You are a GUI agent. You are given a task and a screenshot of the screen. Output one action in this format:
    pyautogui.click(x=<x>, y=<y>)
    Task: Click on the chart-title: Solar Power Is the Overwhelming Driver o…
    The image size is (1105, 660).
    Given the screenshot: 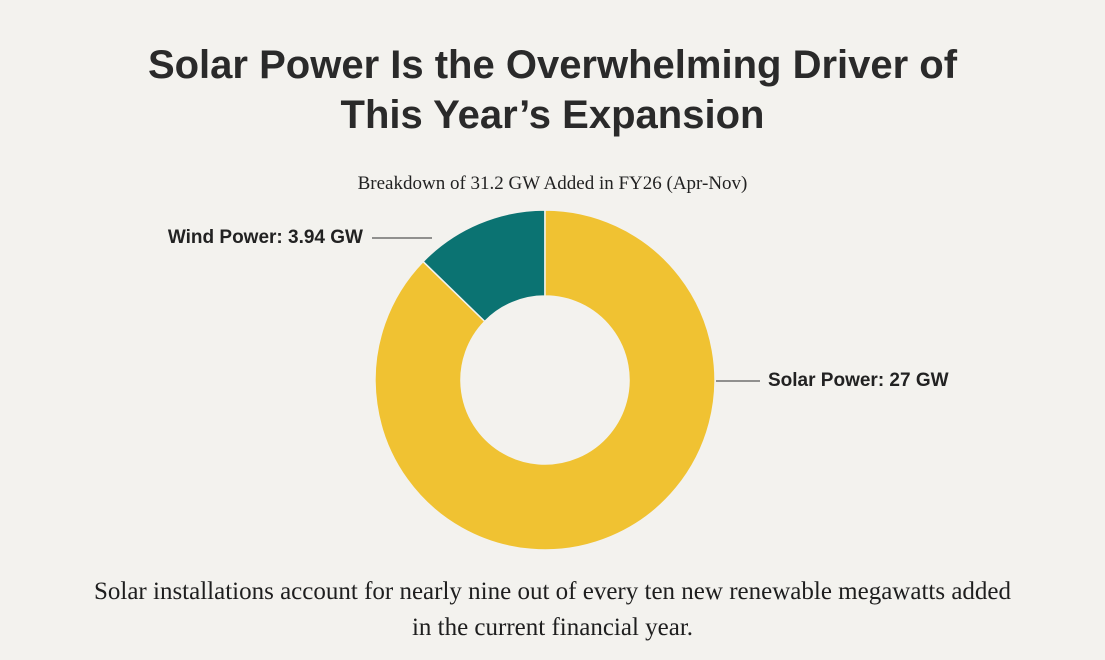 What is the action you would take?
    pyautogui.click(x=552, y=90)
    